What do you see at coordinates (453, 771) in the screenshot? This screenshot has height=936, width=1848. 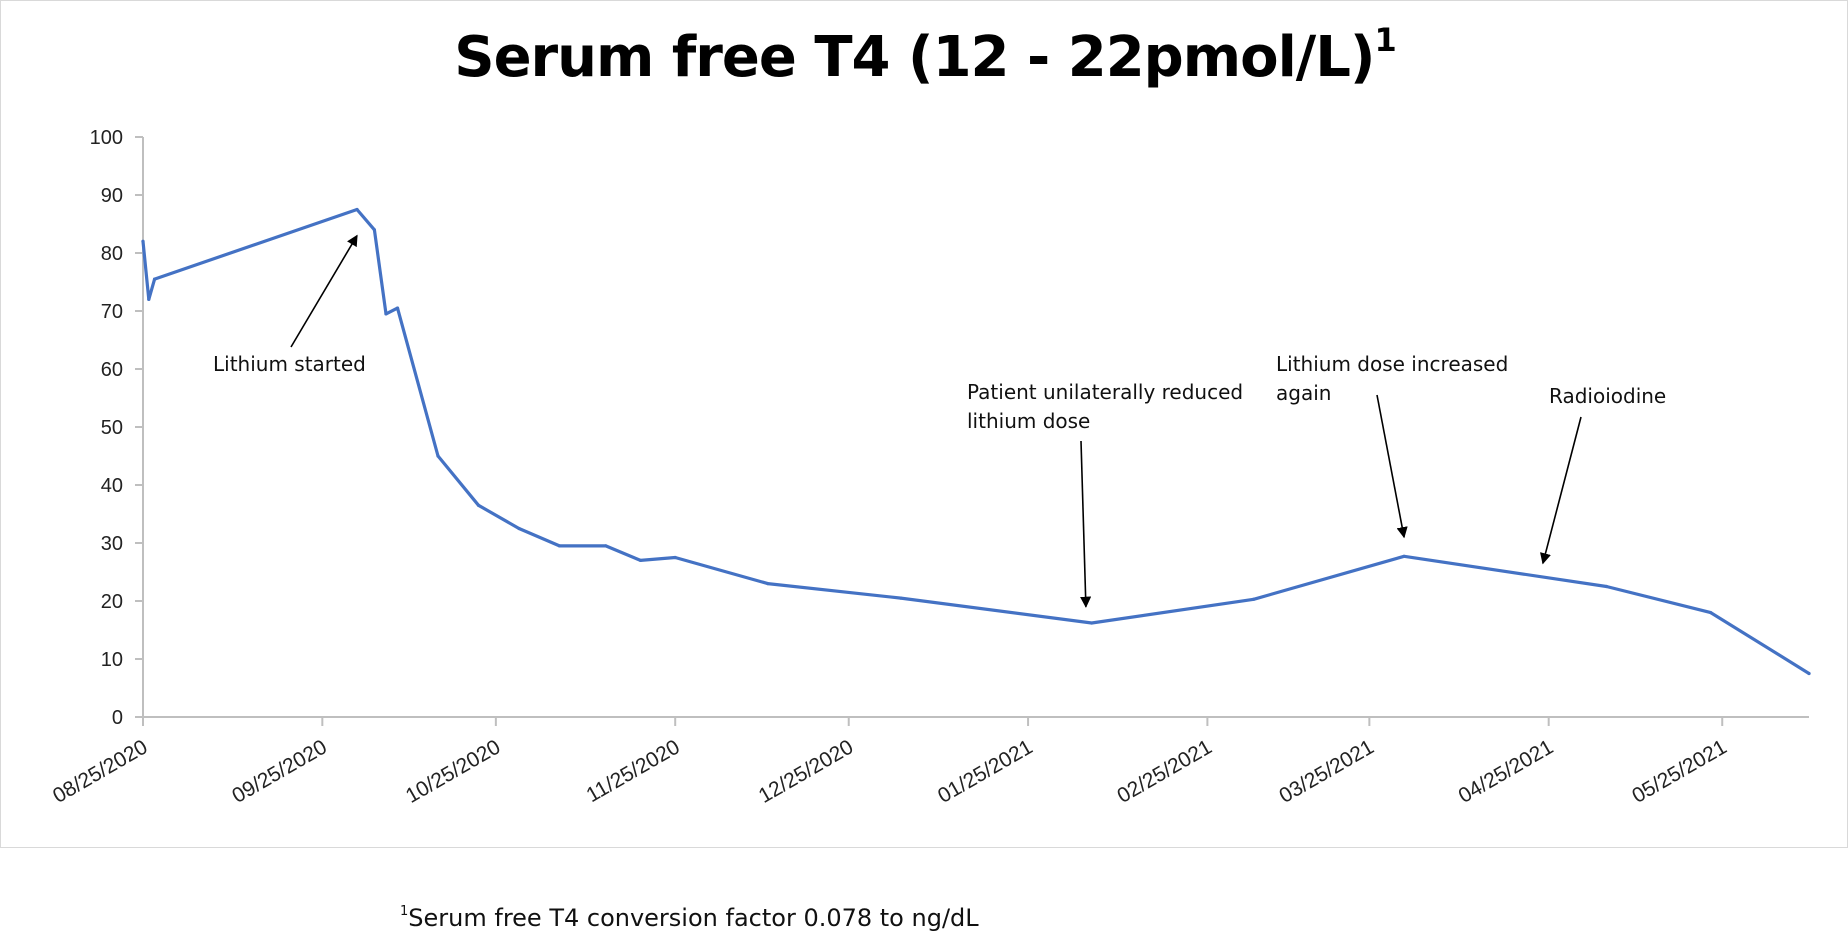 I see `x-tick-label: 10/25/2020` at bounding box center [453, 771].